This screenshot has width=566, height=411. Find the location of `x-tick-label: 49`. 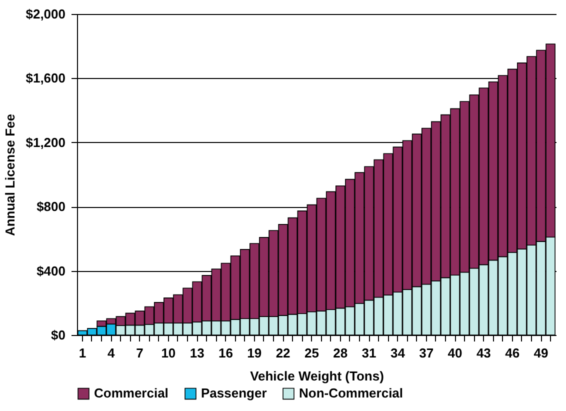

x-tick-label: 49 is located at coordinates (541, 353).